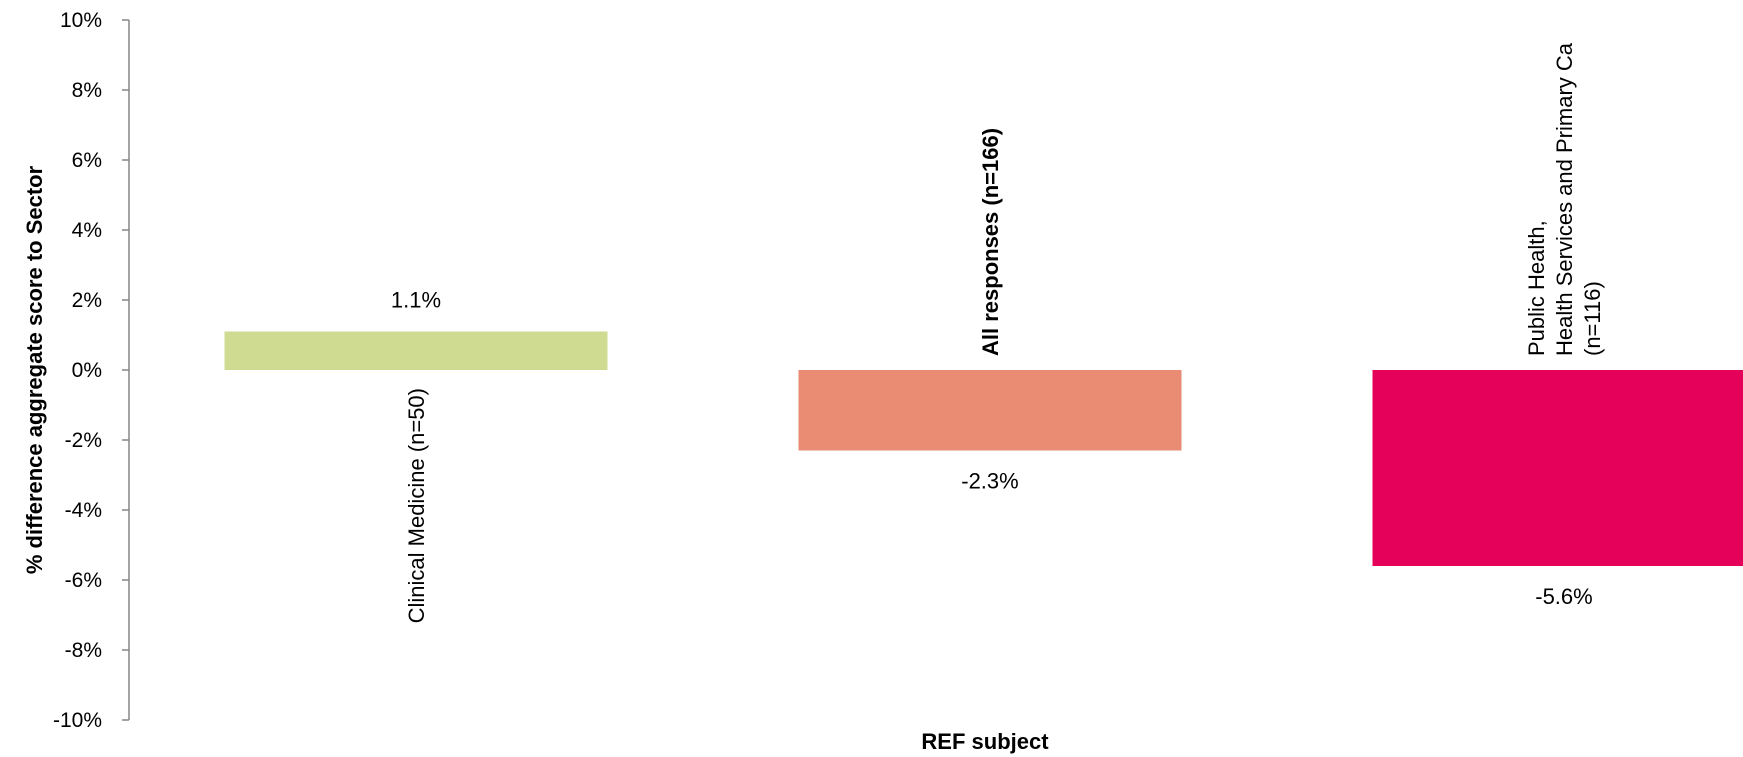 The width and height of the screenshot is (1743, 757). What do you see at coordinates (989, 481) in the screenshot?
I see `bar-value-label: -2.3%` at bounding box center [989, 481].